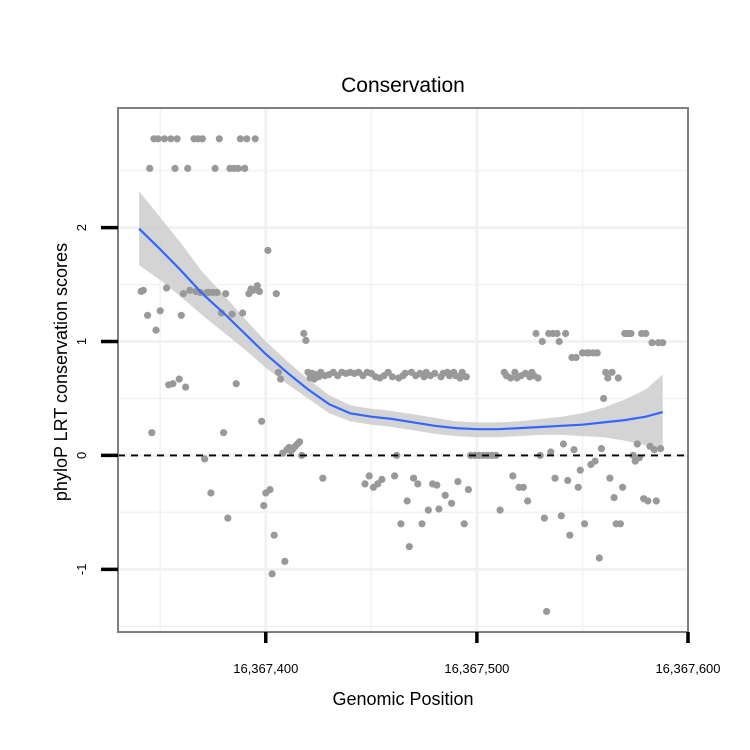 This screenshot has height=750, width=750. I want to click on y-tick-label: -1, so click(81, 570).